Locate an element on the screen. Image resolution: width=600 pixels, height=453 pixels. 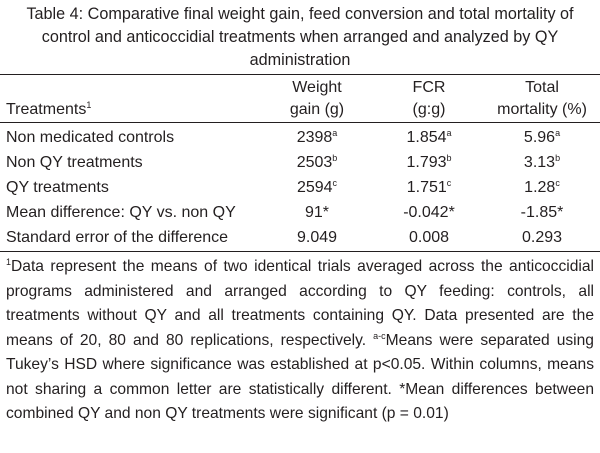
table-row: QY treatments 2594c 1.751c 1.28c is located at coordinates (300, 187).